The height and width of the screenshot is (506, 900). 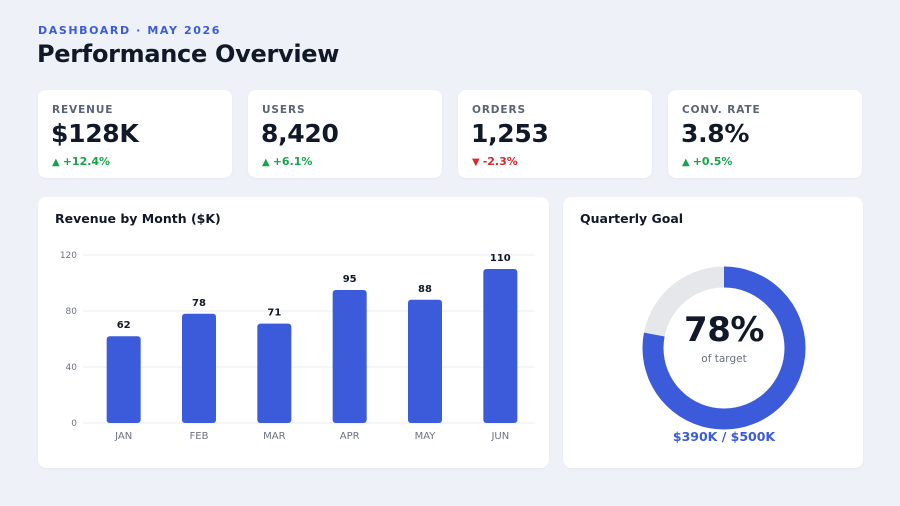 What do you see at coordinates (426, 436) in the screenshot?
I see `x-tick-label: MAY` at bounding box center [426, 436].